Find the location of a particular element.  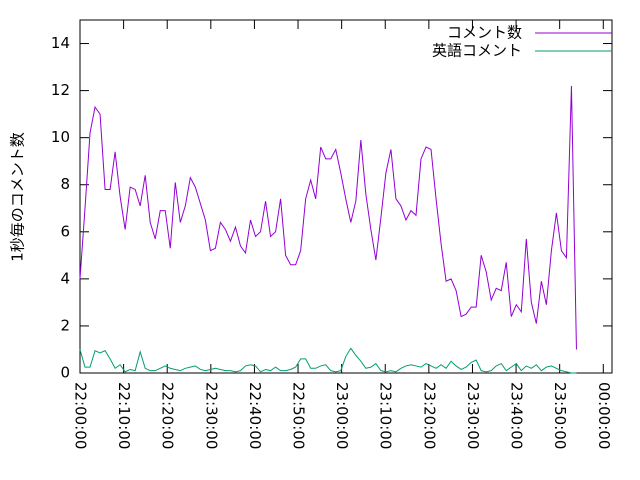

x-tick-label: 23:10:00 is located at coordinates (386, 415).